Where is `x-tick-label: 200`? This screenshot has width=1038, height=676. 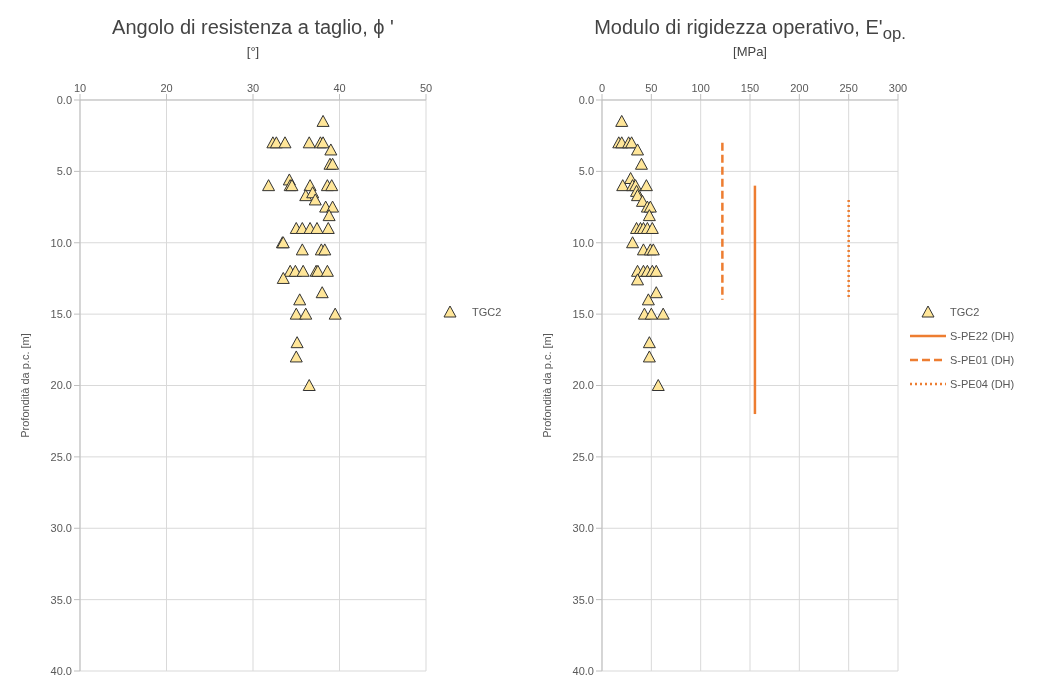
x-tick-label: 200 is located at coordinates (799, 88).